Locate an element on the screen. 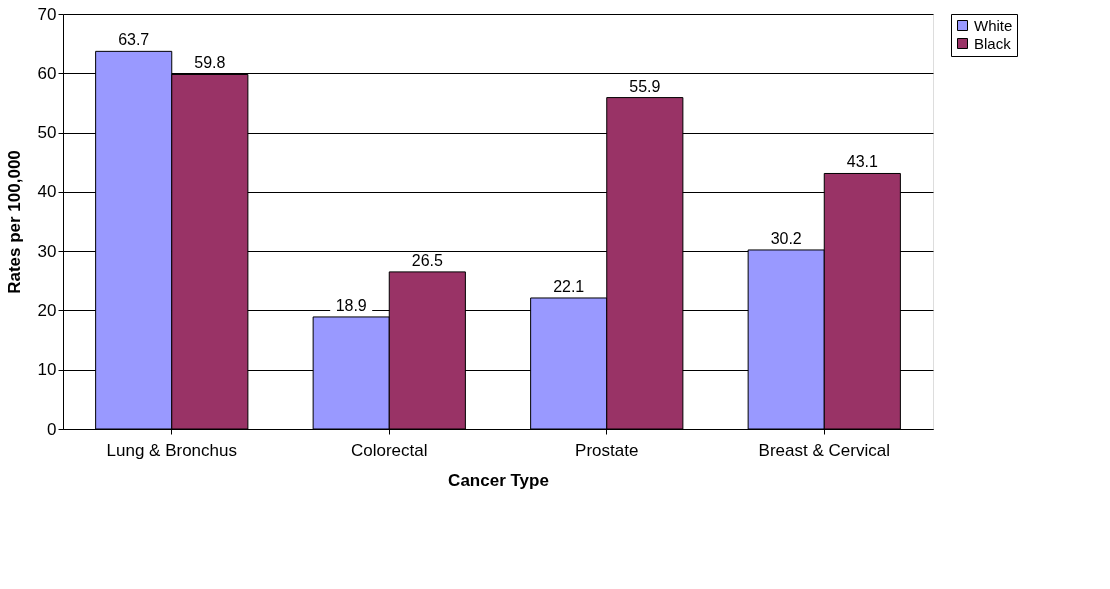  data-label: 59.8 is located at coordinates (210, 63).